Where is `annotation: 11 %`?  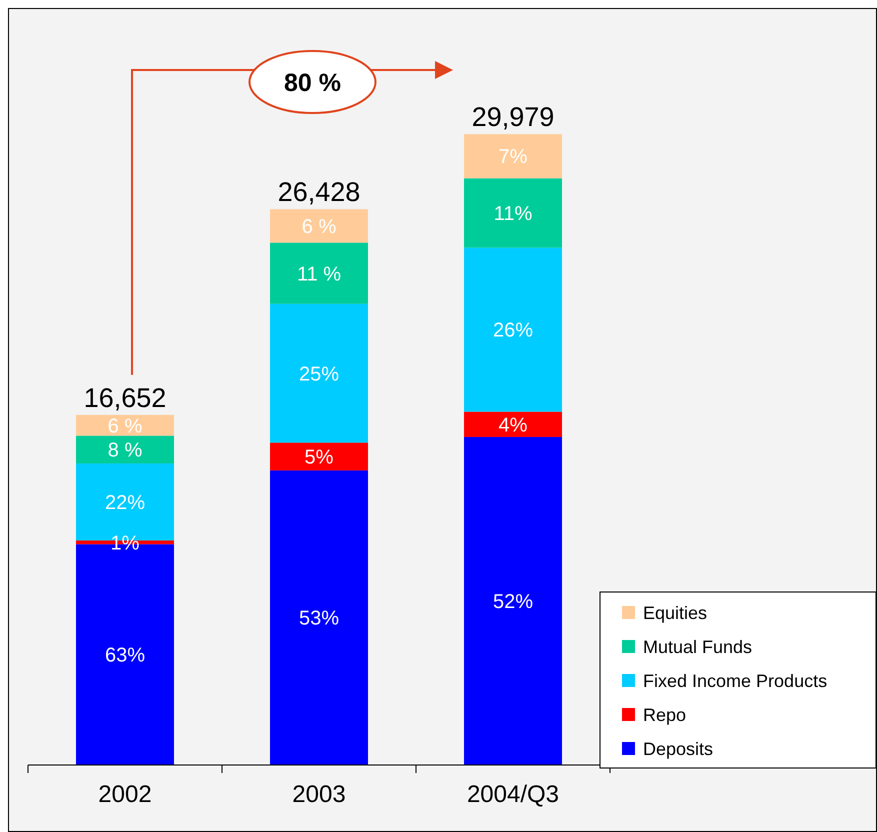 annotation: 11 % is located at coordinates (319, 274).